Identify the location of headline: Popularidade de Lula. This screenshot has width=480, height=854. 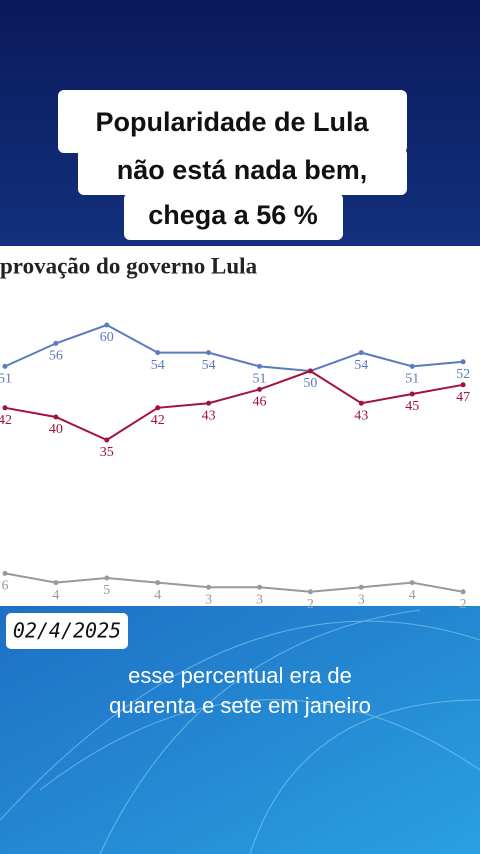
(232, 122).